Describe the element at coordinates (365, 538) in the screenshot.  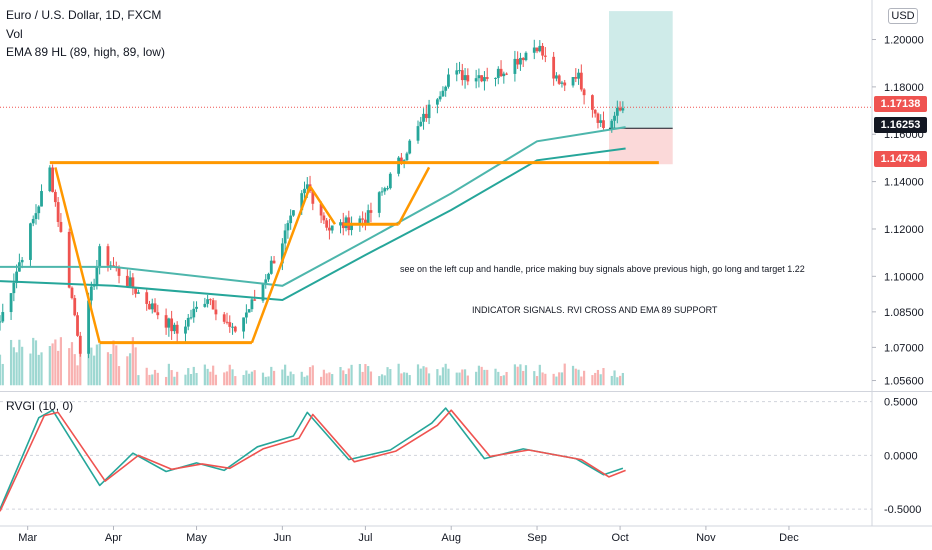
I see `time-tick-label: Jul` at that location.